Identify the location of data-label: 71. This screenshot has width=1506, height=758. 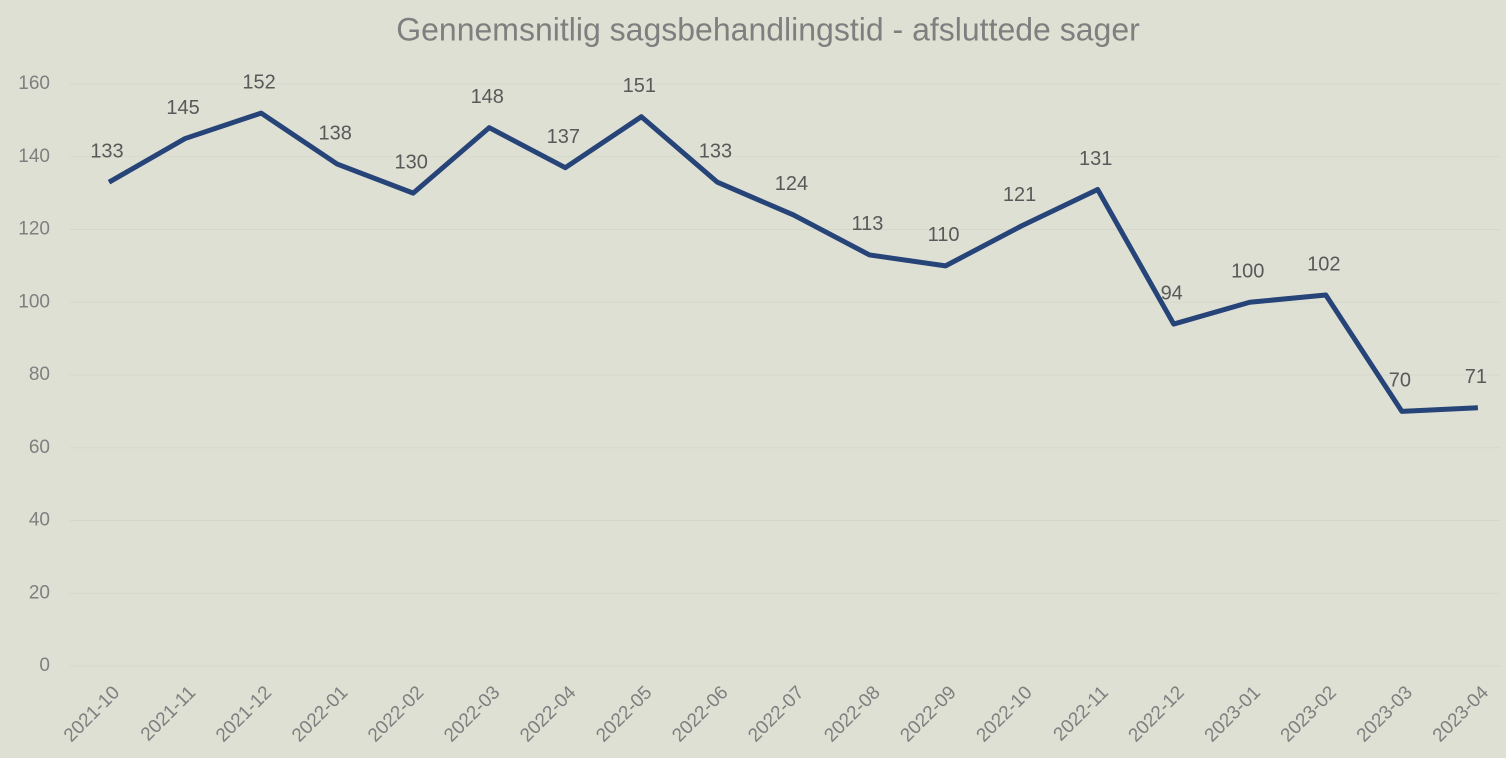
(1476, 377).